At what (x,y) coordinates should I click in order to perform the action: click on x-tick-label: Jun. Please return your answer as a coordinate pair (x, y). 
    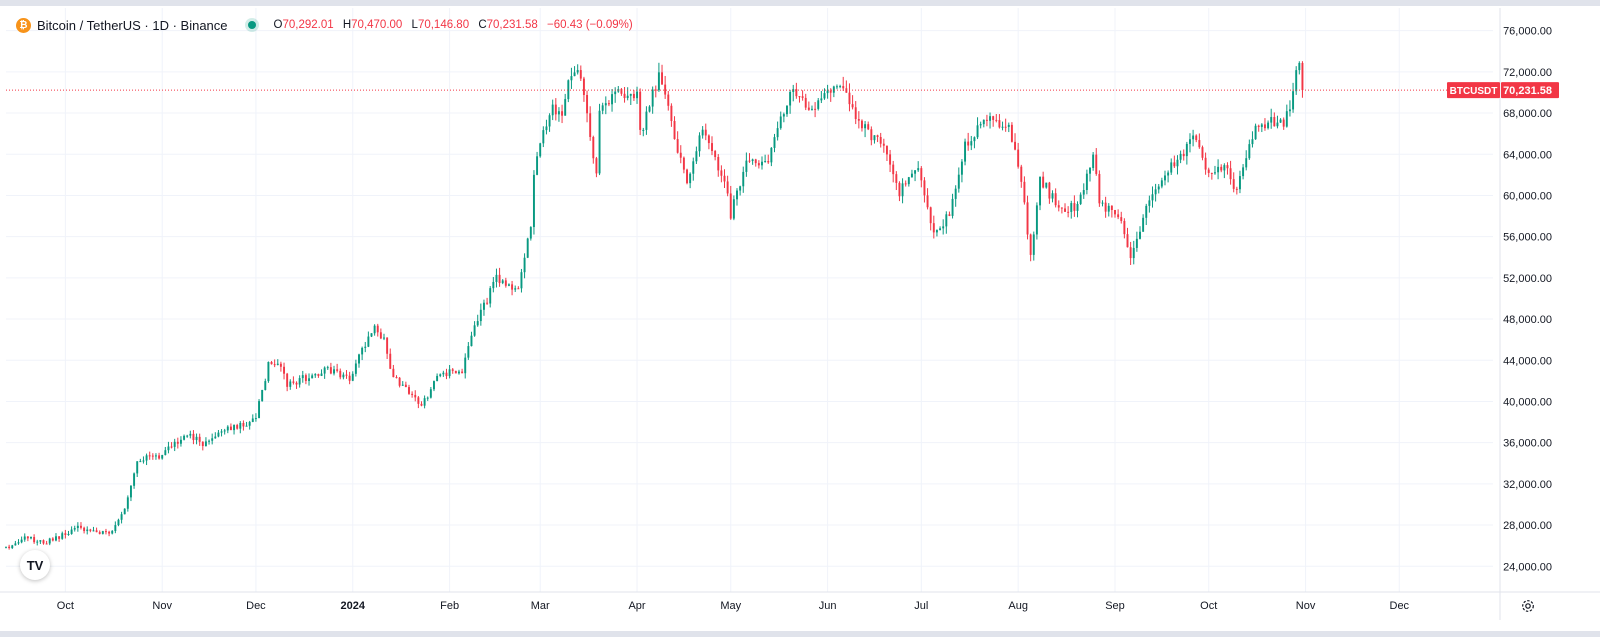
    Looking at the image, I should click on (828, 606).